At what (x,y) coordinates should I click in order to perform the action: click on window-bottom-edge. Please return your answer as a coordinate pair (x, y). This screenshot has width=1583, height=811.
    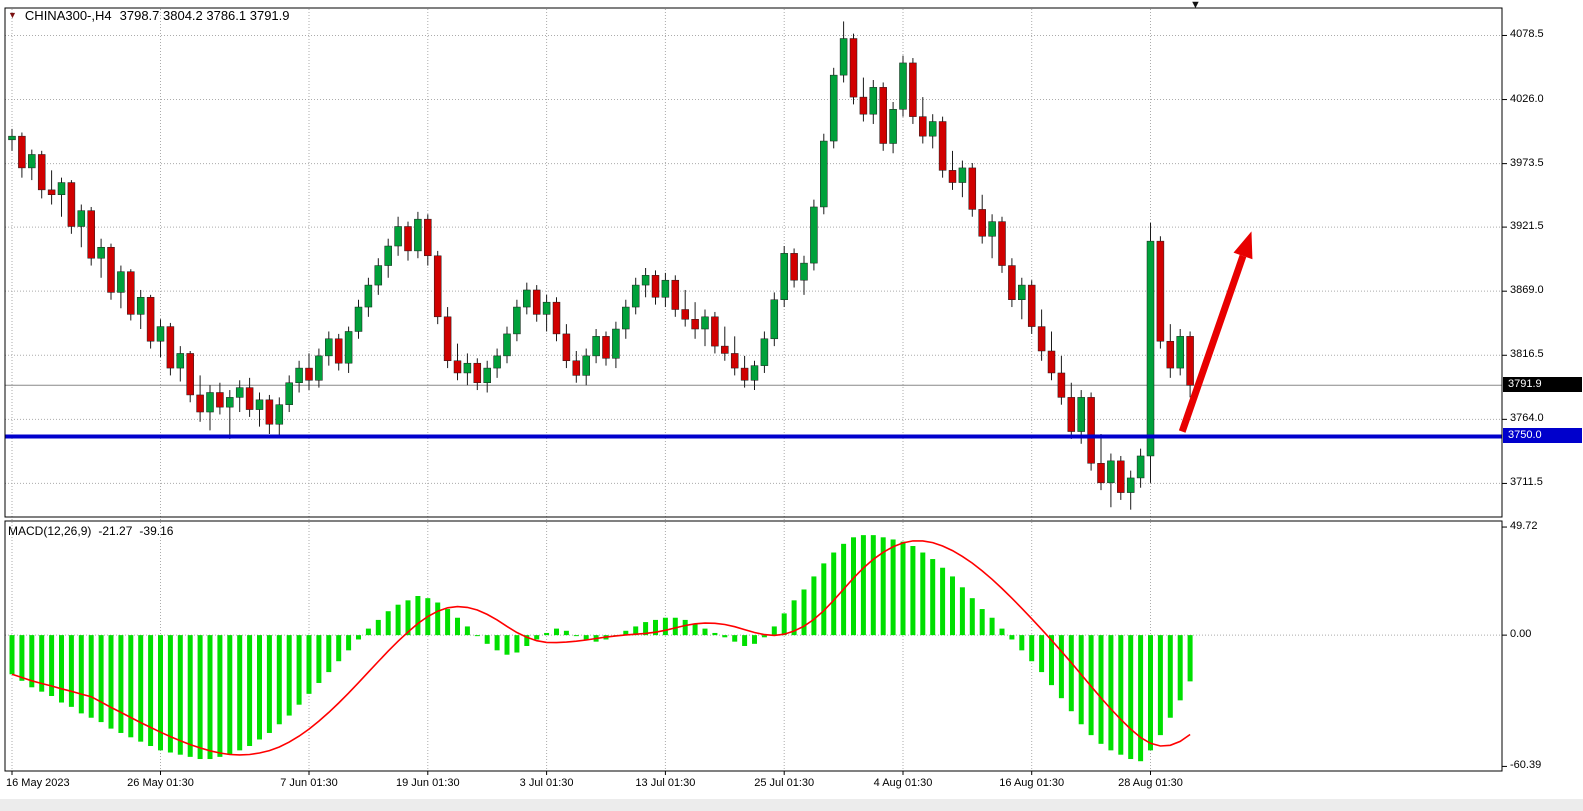
    Looking at the image, I should click on (791, 805).